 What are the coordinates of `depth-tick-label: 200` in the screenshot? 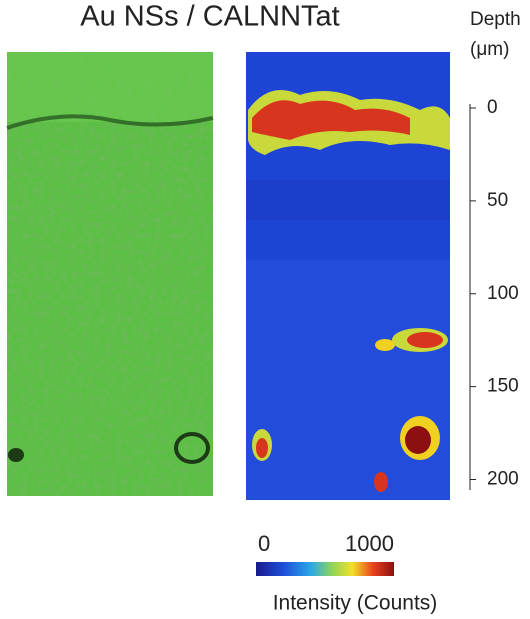 It's located at (503, 479).